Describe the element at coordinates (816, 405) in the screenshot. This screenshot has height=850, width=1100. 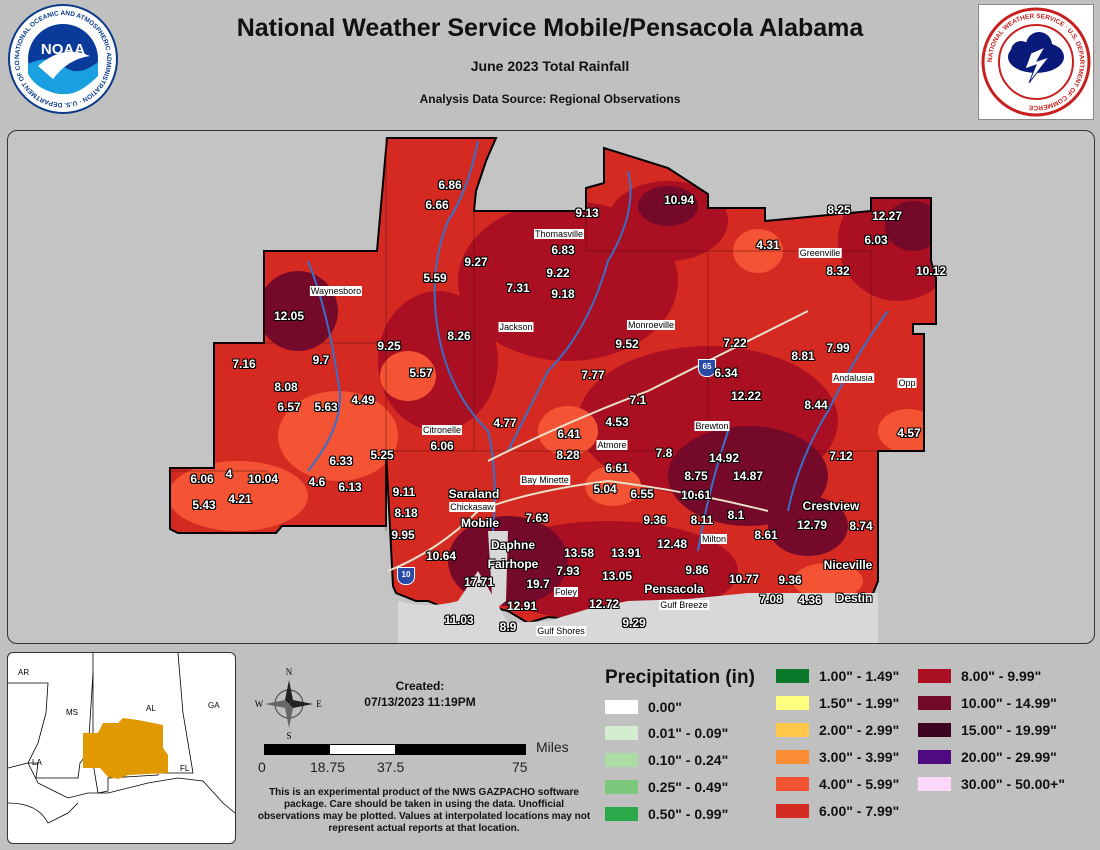
I see `rain-value: 8.44` at that location.